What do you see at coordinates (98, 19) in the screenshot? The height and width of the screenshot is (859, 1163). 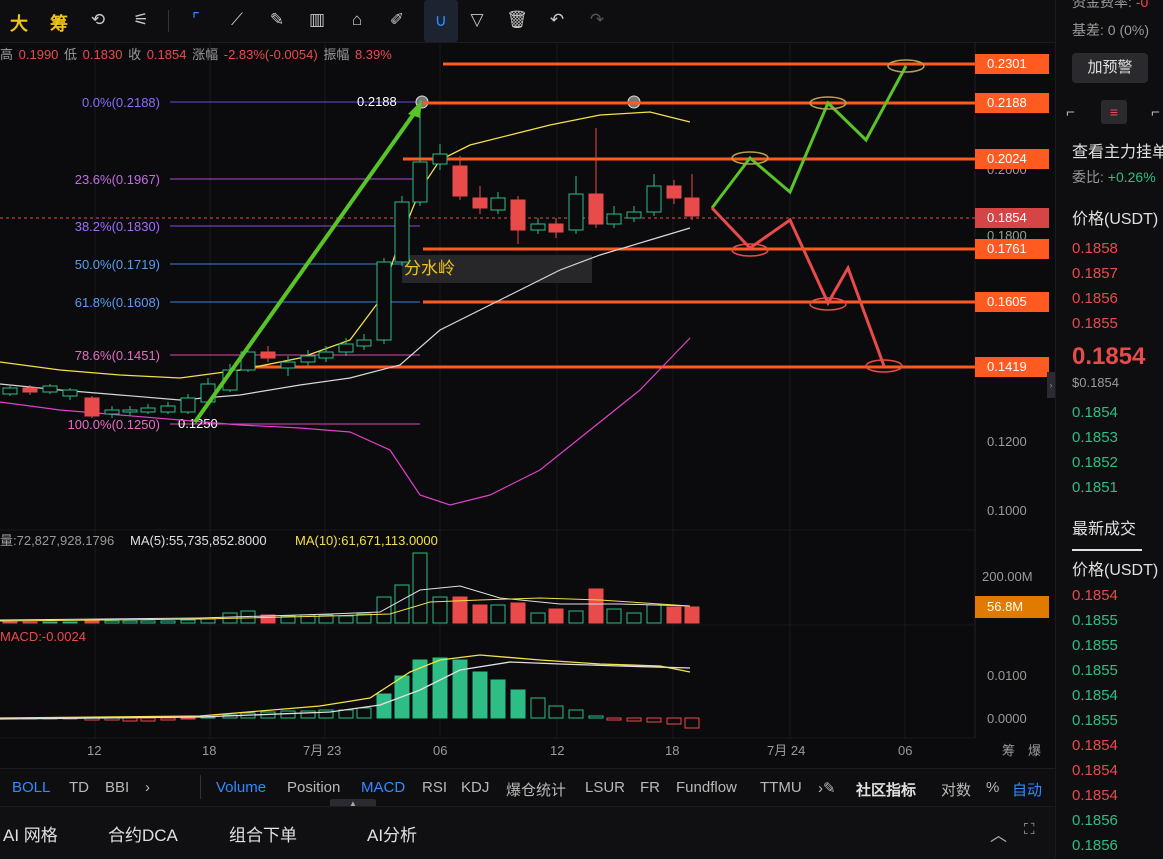 I see `refresh-drawing-icon: ⟲` at bounding box center [98, 19].